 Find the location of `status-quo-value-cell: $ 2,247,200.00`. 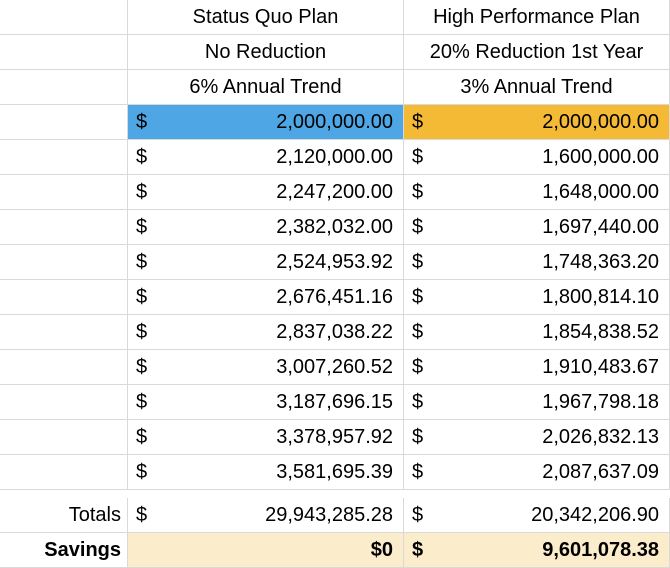

status-quo-value-cell: $ 2,247,200.00 is located at coordinates (266, 192).